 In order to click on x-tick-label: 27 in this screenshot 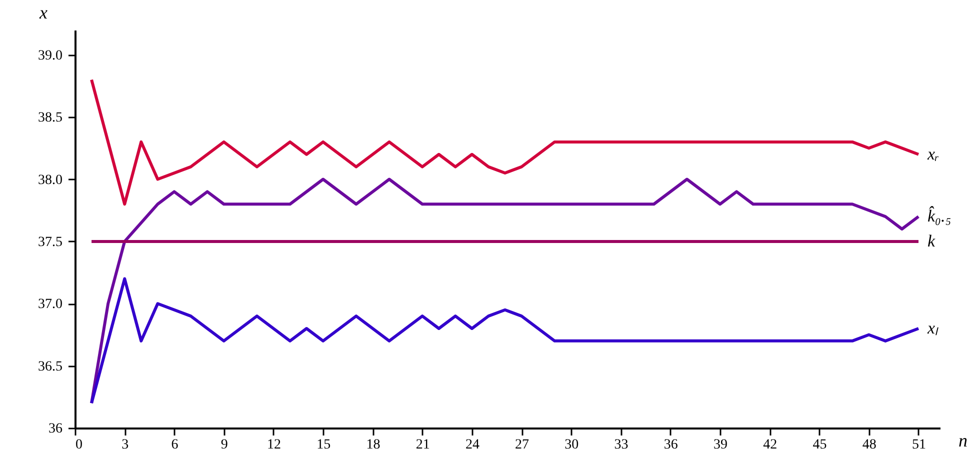, I will do `click(522, 445)`.